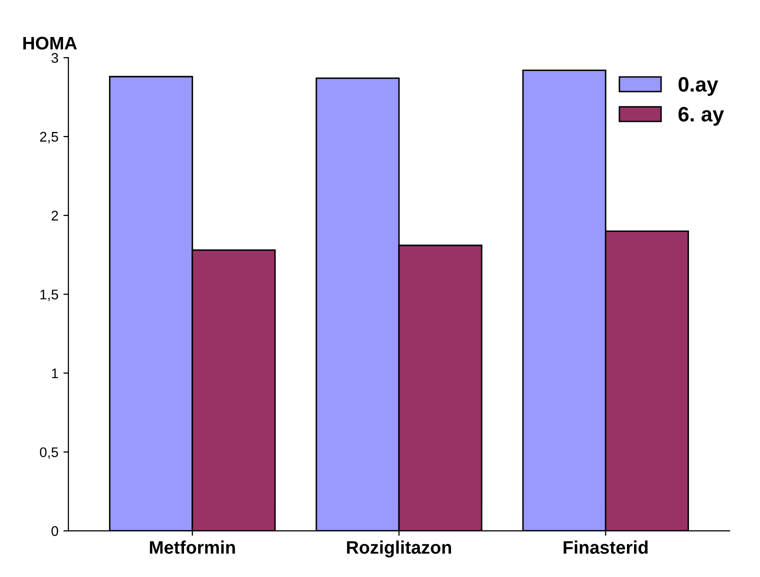 Image resolution: width=760 pixels, height=577 pixels. What do you see at coordinates (701, 116) in the screenshot?
I see `legend-label: 6. ay` at bounding box center [701, 116].